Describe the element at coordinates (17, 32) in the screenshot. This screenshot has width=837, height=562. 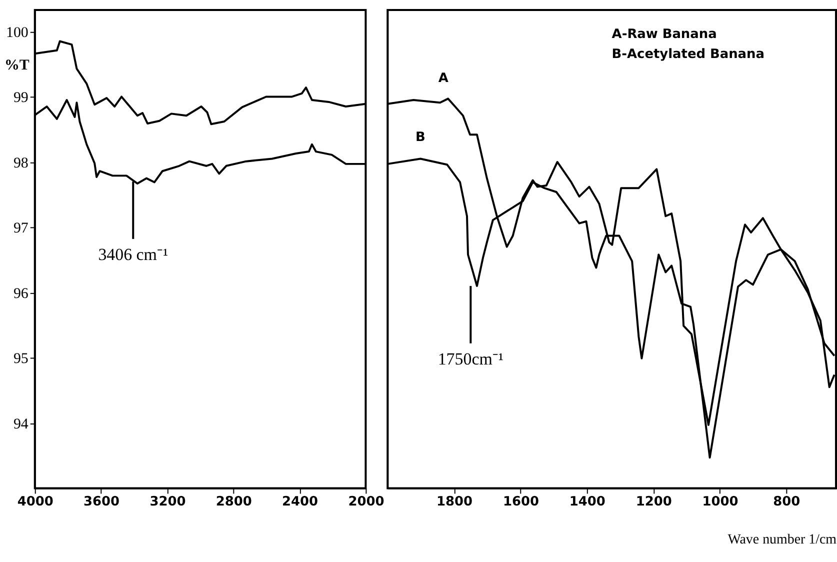
I see `y-tick-label: 100` at that location.